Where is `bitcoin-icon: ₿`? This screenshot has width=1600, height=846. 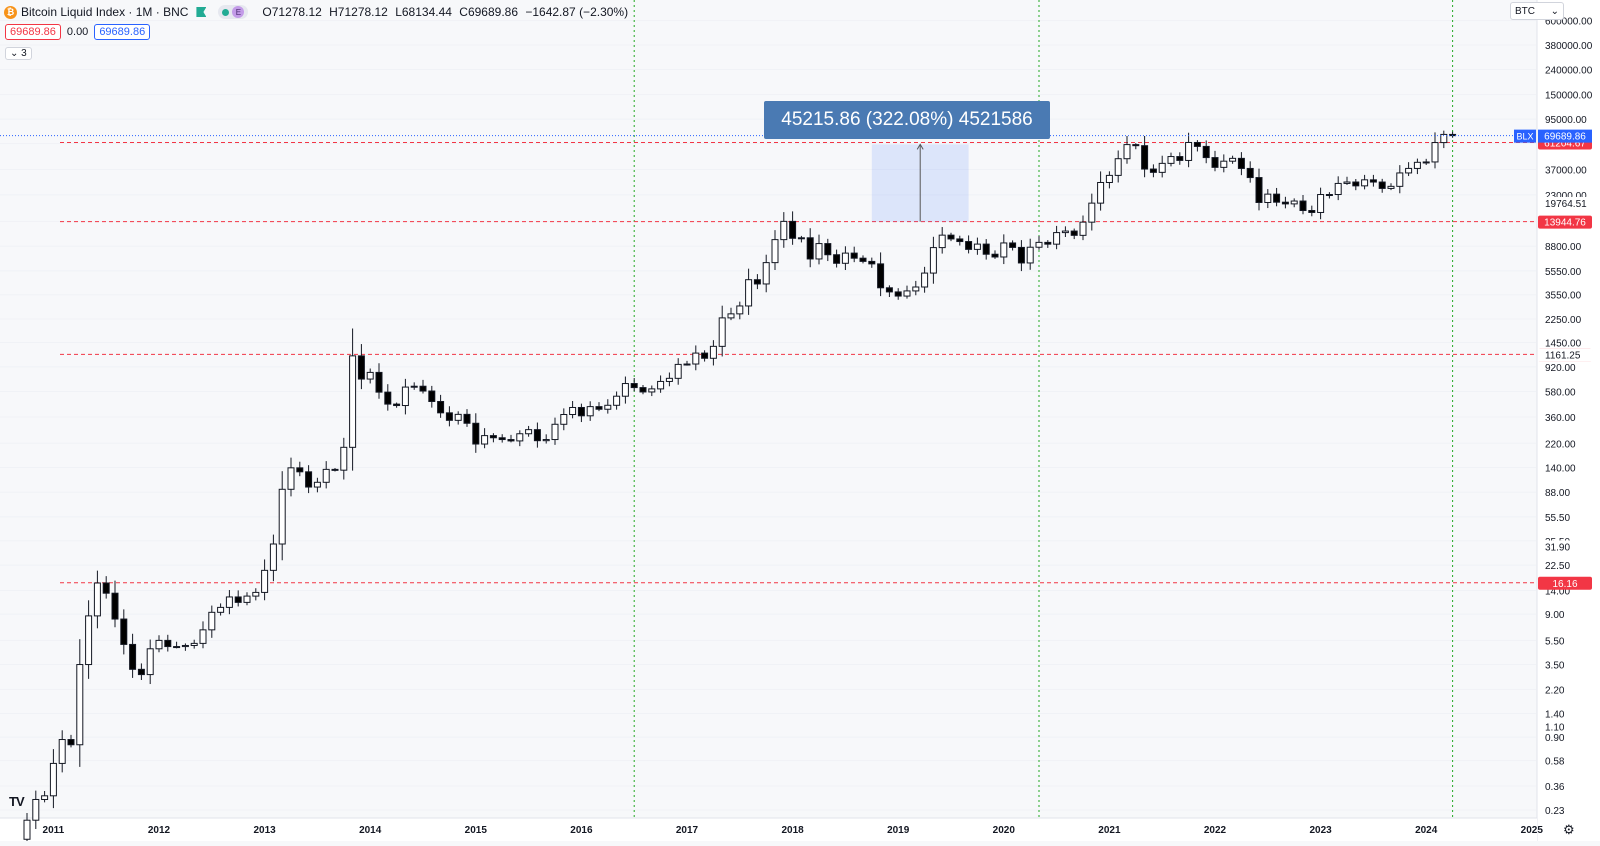 bitcoin-icon: ₿ is located at coordinates (10, 12).